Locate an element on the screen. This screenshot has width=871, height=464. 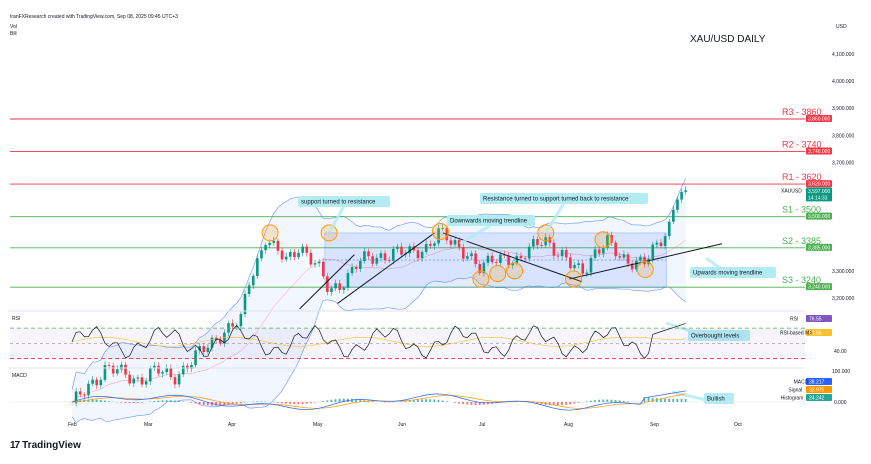
level-tag-text: 3,860.000 is located at coordinates (819, 120).